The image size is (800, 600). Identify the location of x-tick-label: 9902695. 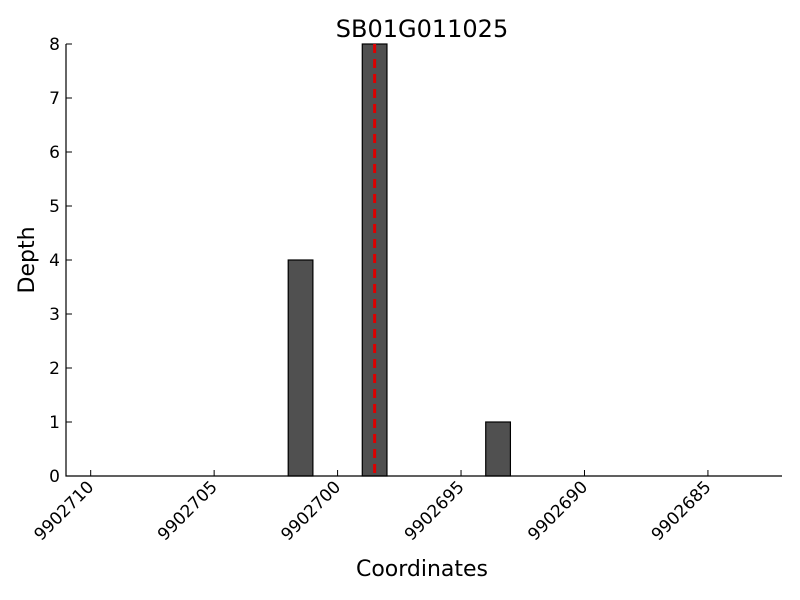
(435, 511).